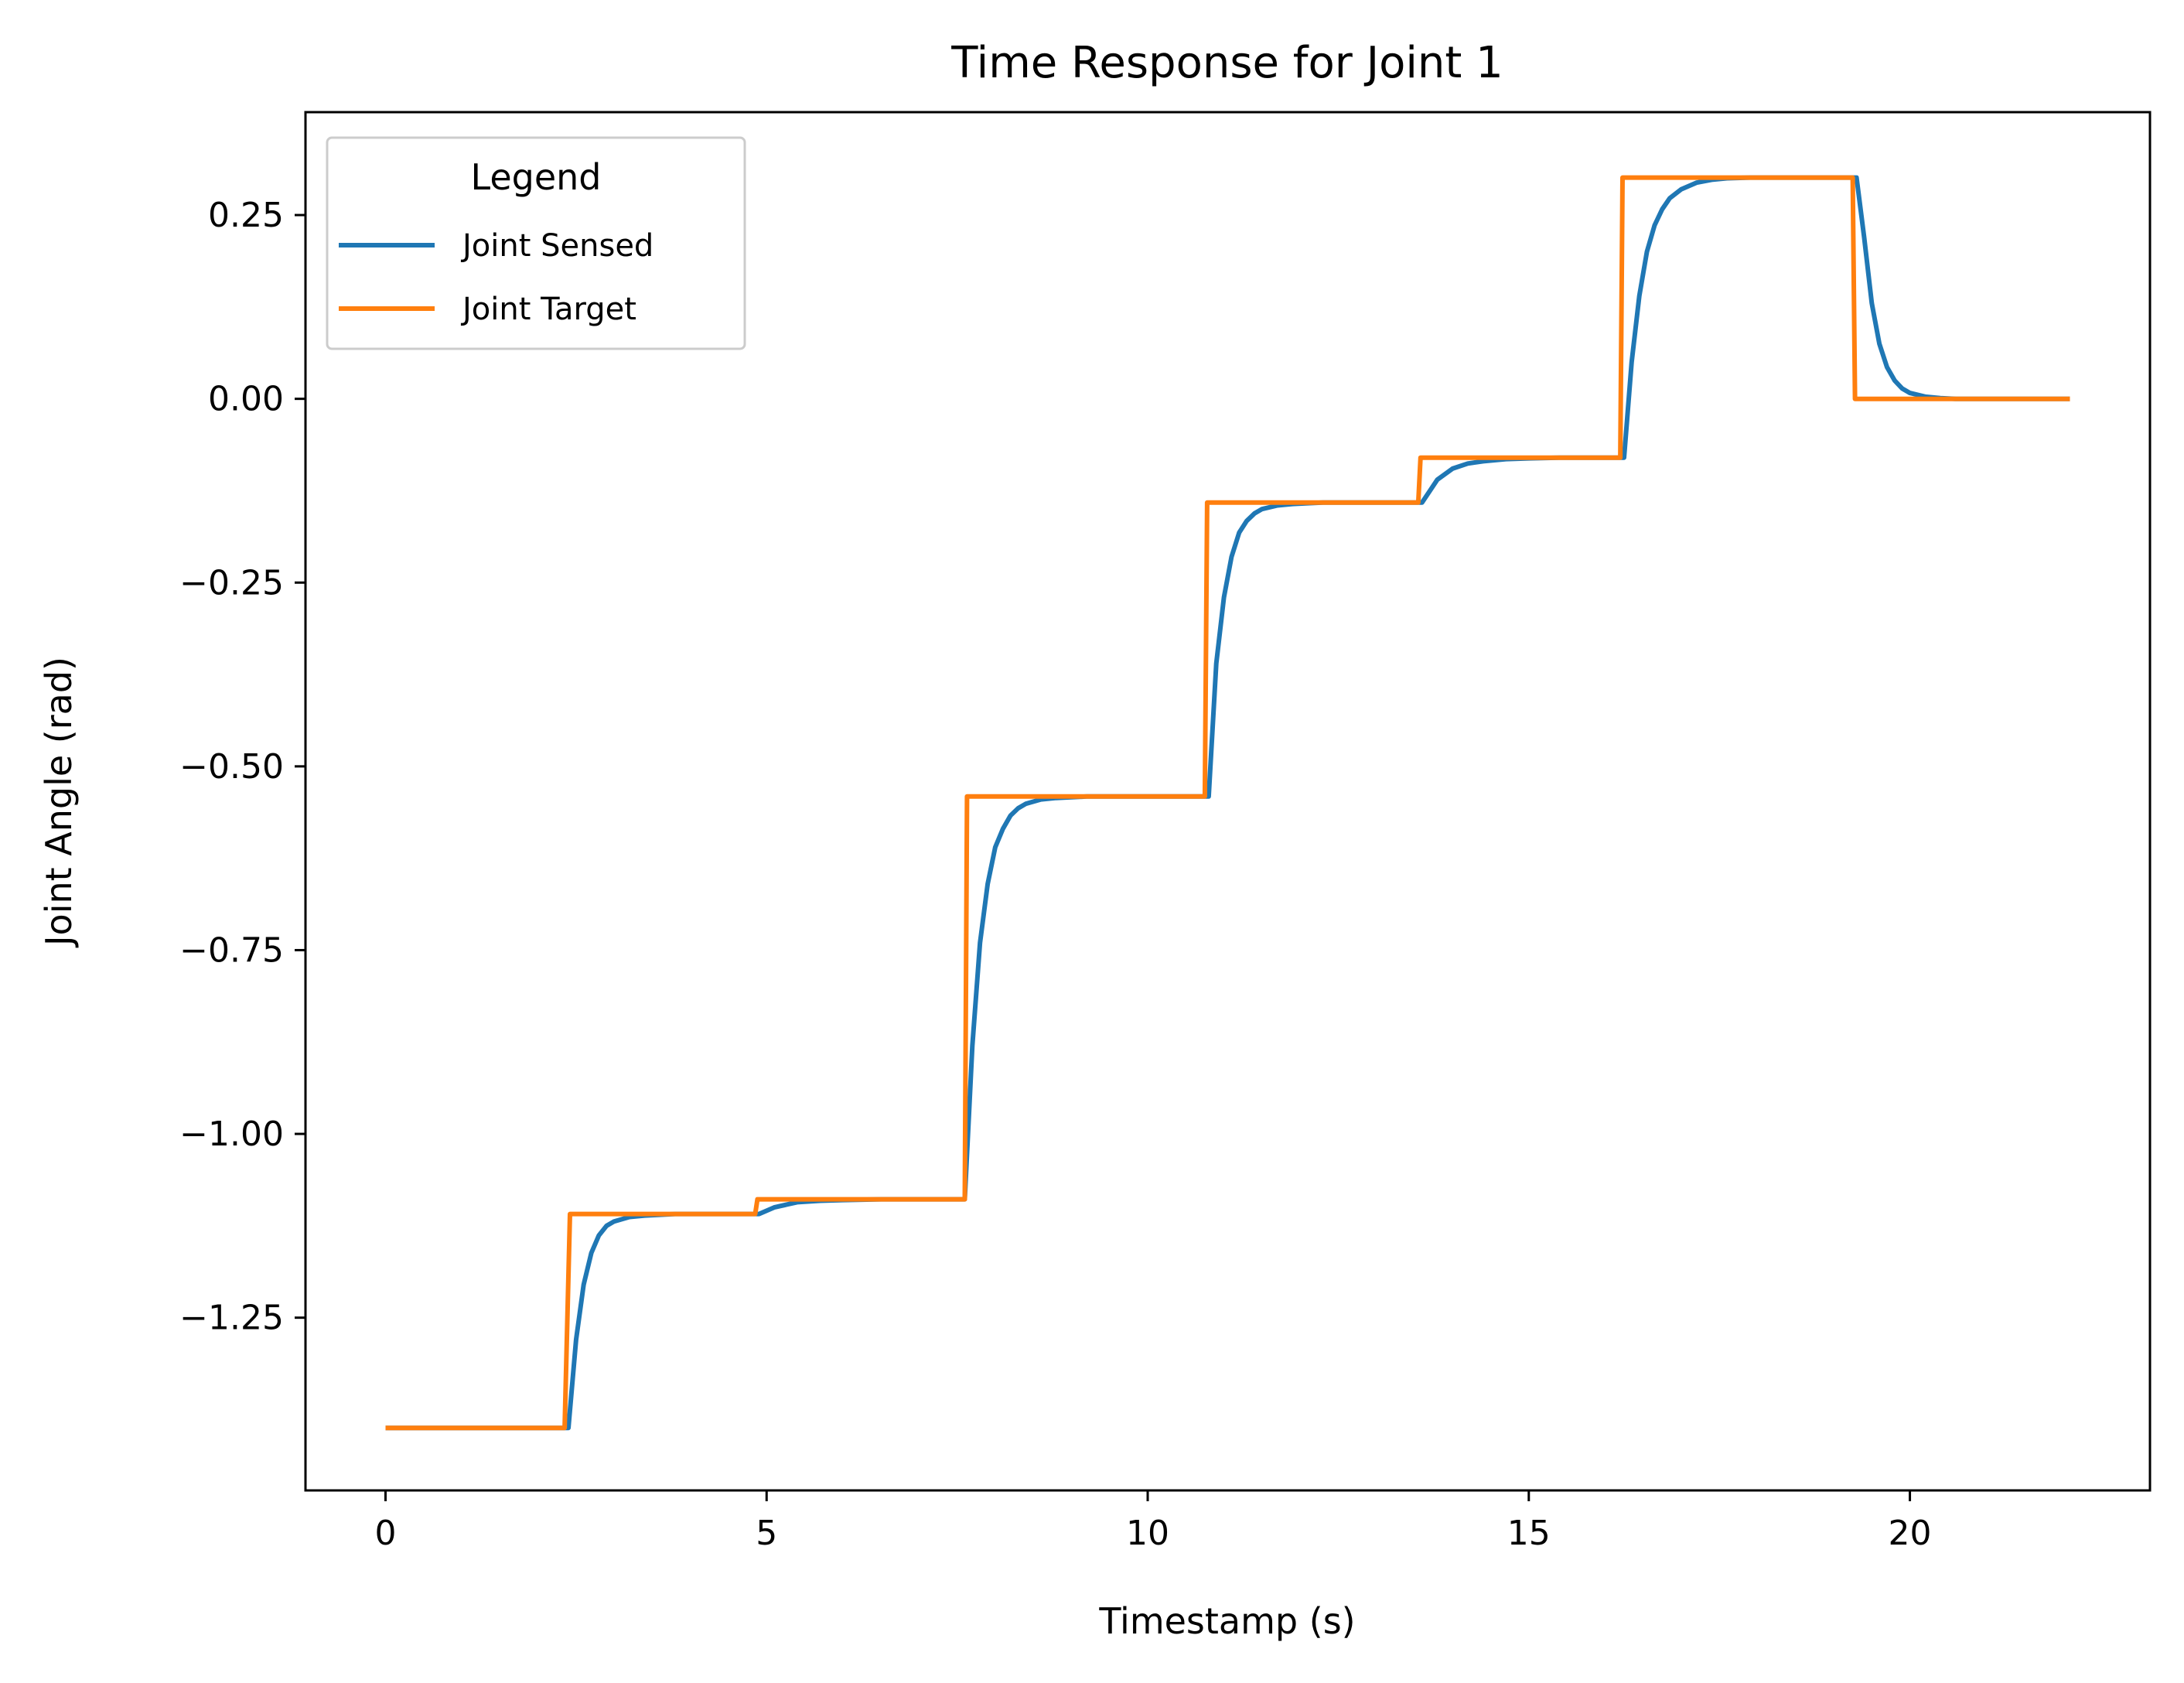  Describe the element at coordinates (231, 950) in the screenshot. I see `y-tick-label: −0.75` at that location.